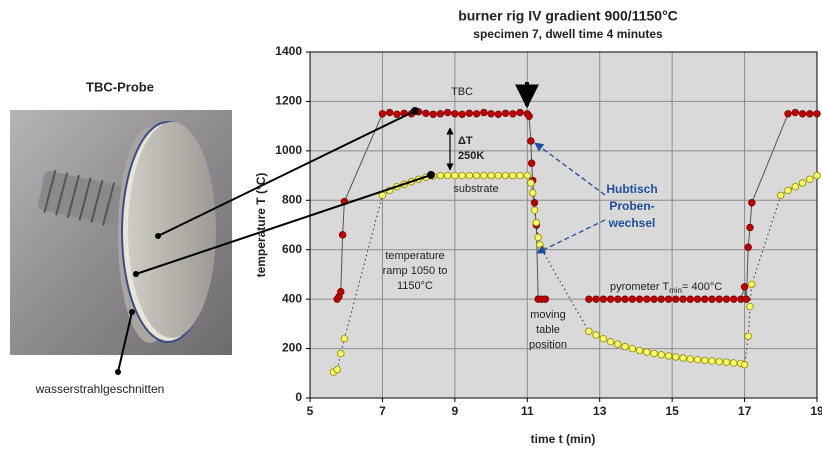 The width and height of the screenshot is (822, 453). What do you see at coordinates (298, 397) in the screenshot?
I see `y-tick-label: 0` at bounding box center [298, 397].